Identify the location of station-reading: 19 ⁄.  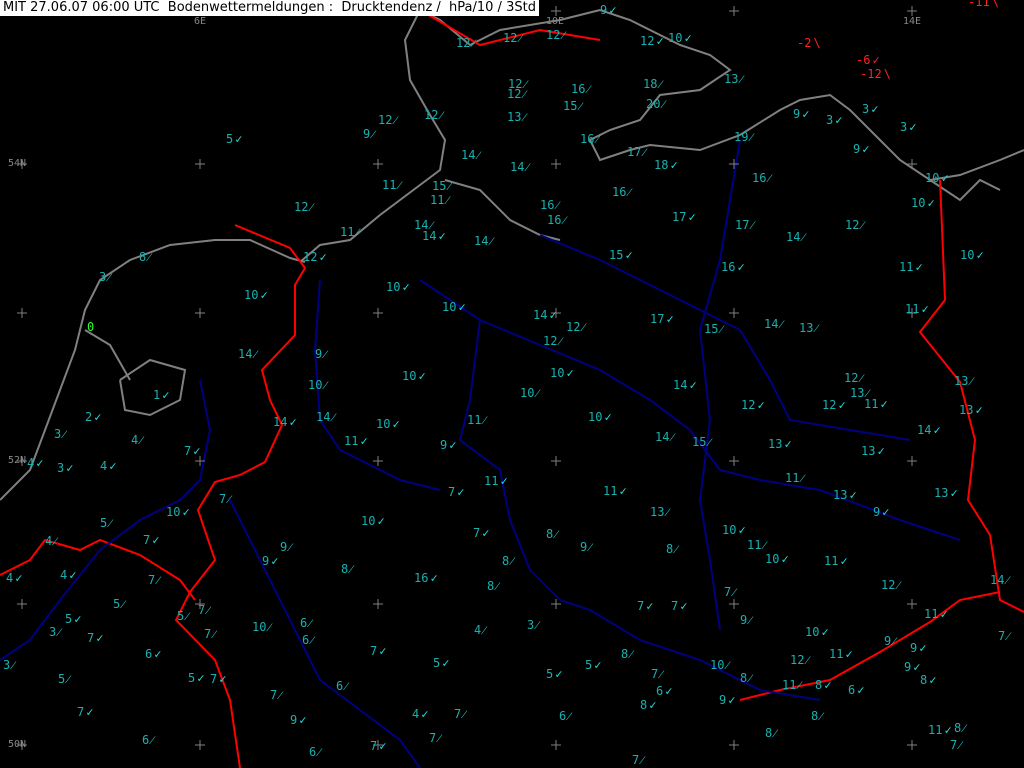
(743, 137).